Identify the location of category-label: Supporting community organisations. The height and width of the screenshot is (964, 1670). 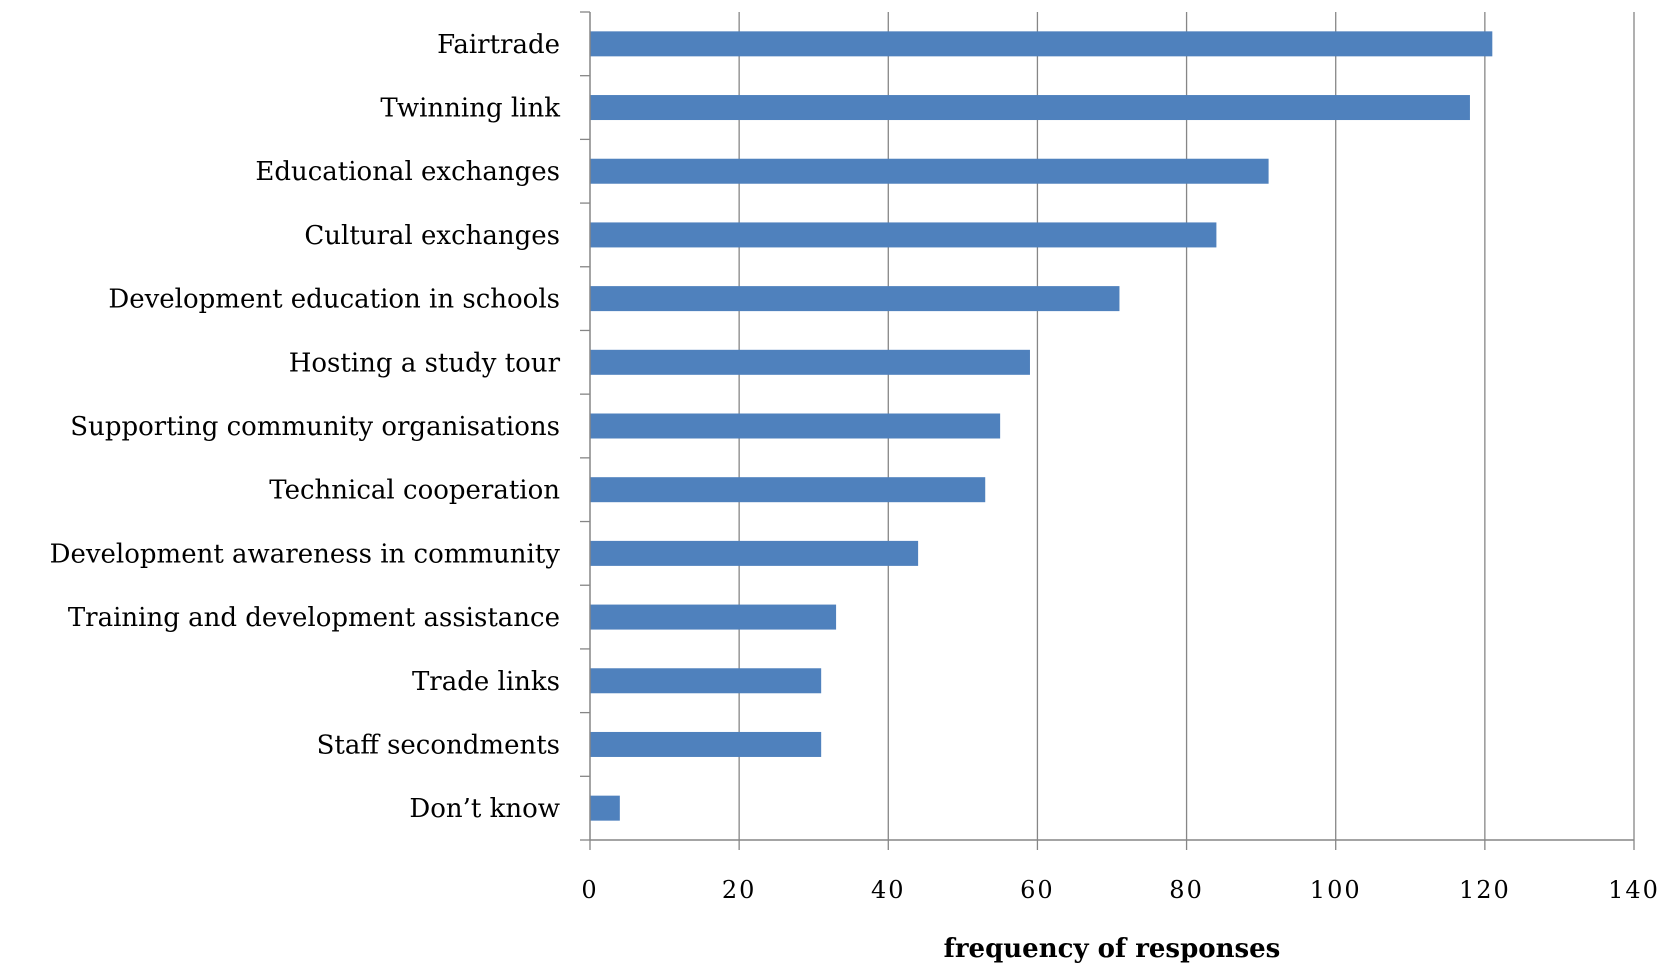
(315, 427).